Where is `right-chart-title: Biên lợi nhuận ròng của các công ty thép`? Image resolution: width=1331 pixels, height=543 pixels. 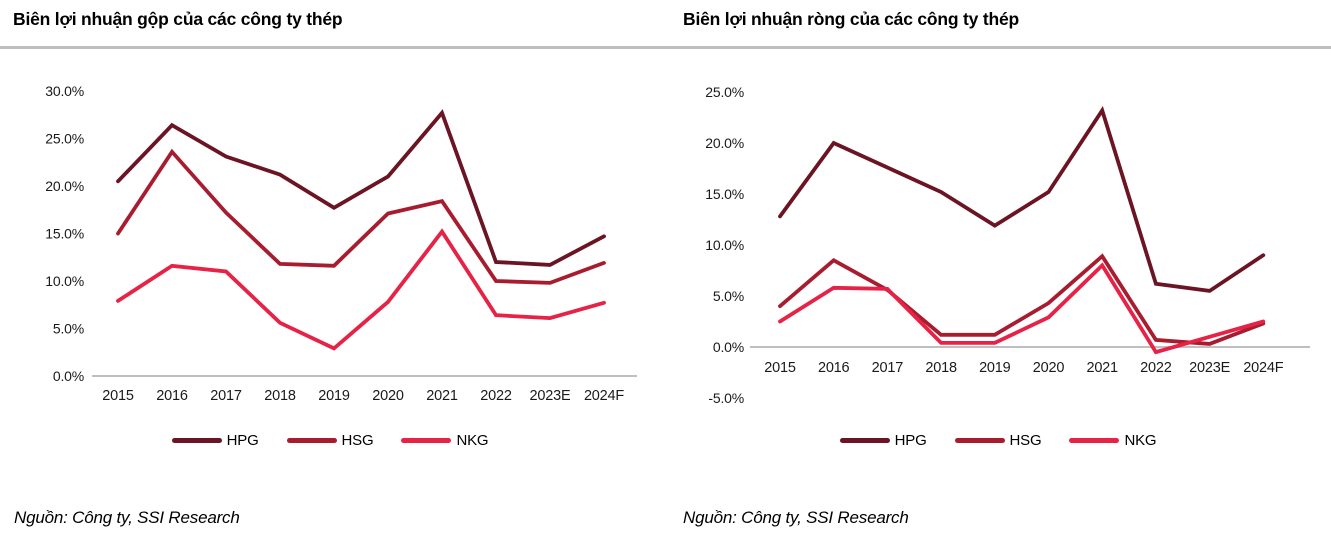 right-chart-title: Biên lợi nhuận ròng của các công ty thép is located at coordinates (851, 19).